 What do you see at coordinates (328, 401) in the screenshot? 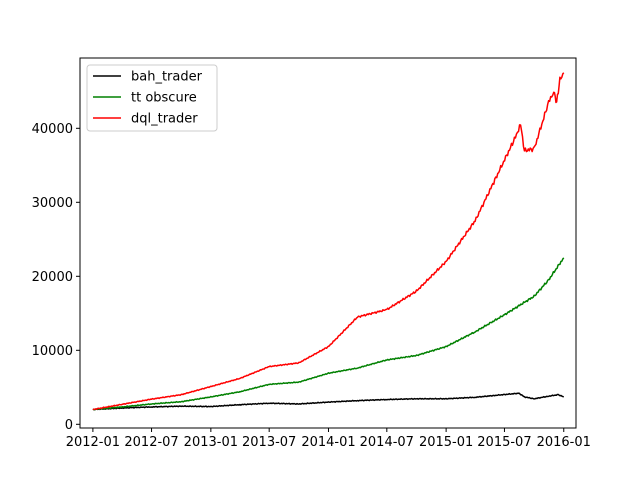
I see `series-line-bah-trader` at bounding box center [328, 401].